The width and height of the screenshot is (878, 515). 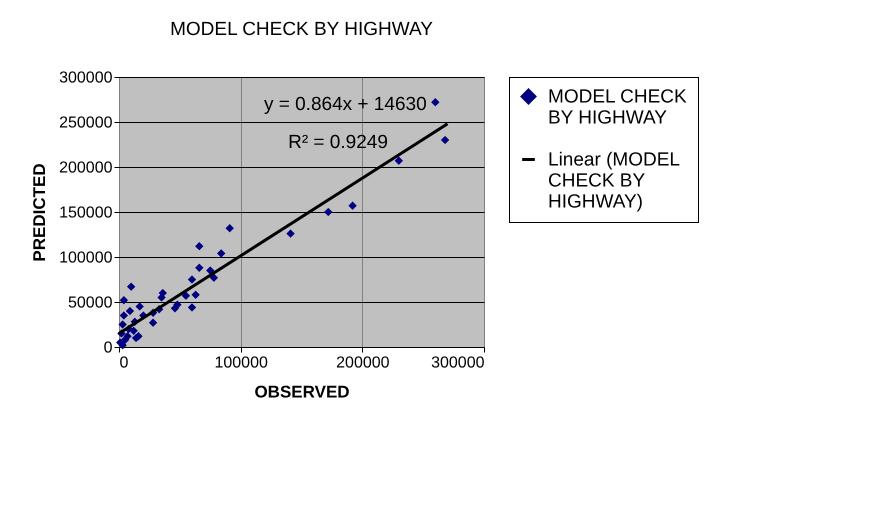 I want to click on y-axis-title: PREDICTED, so click(x=40, y=212).